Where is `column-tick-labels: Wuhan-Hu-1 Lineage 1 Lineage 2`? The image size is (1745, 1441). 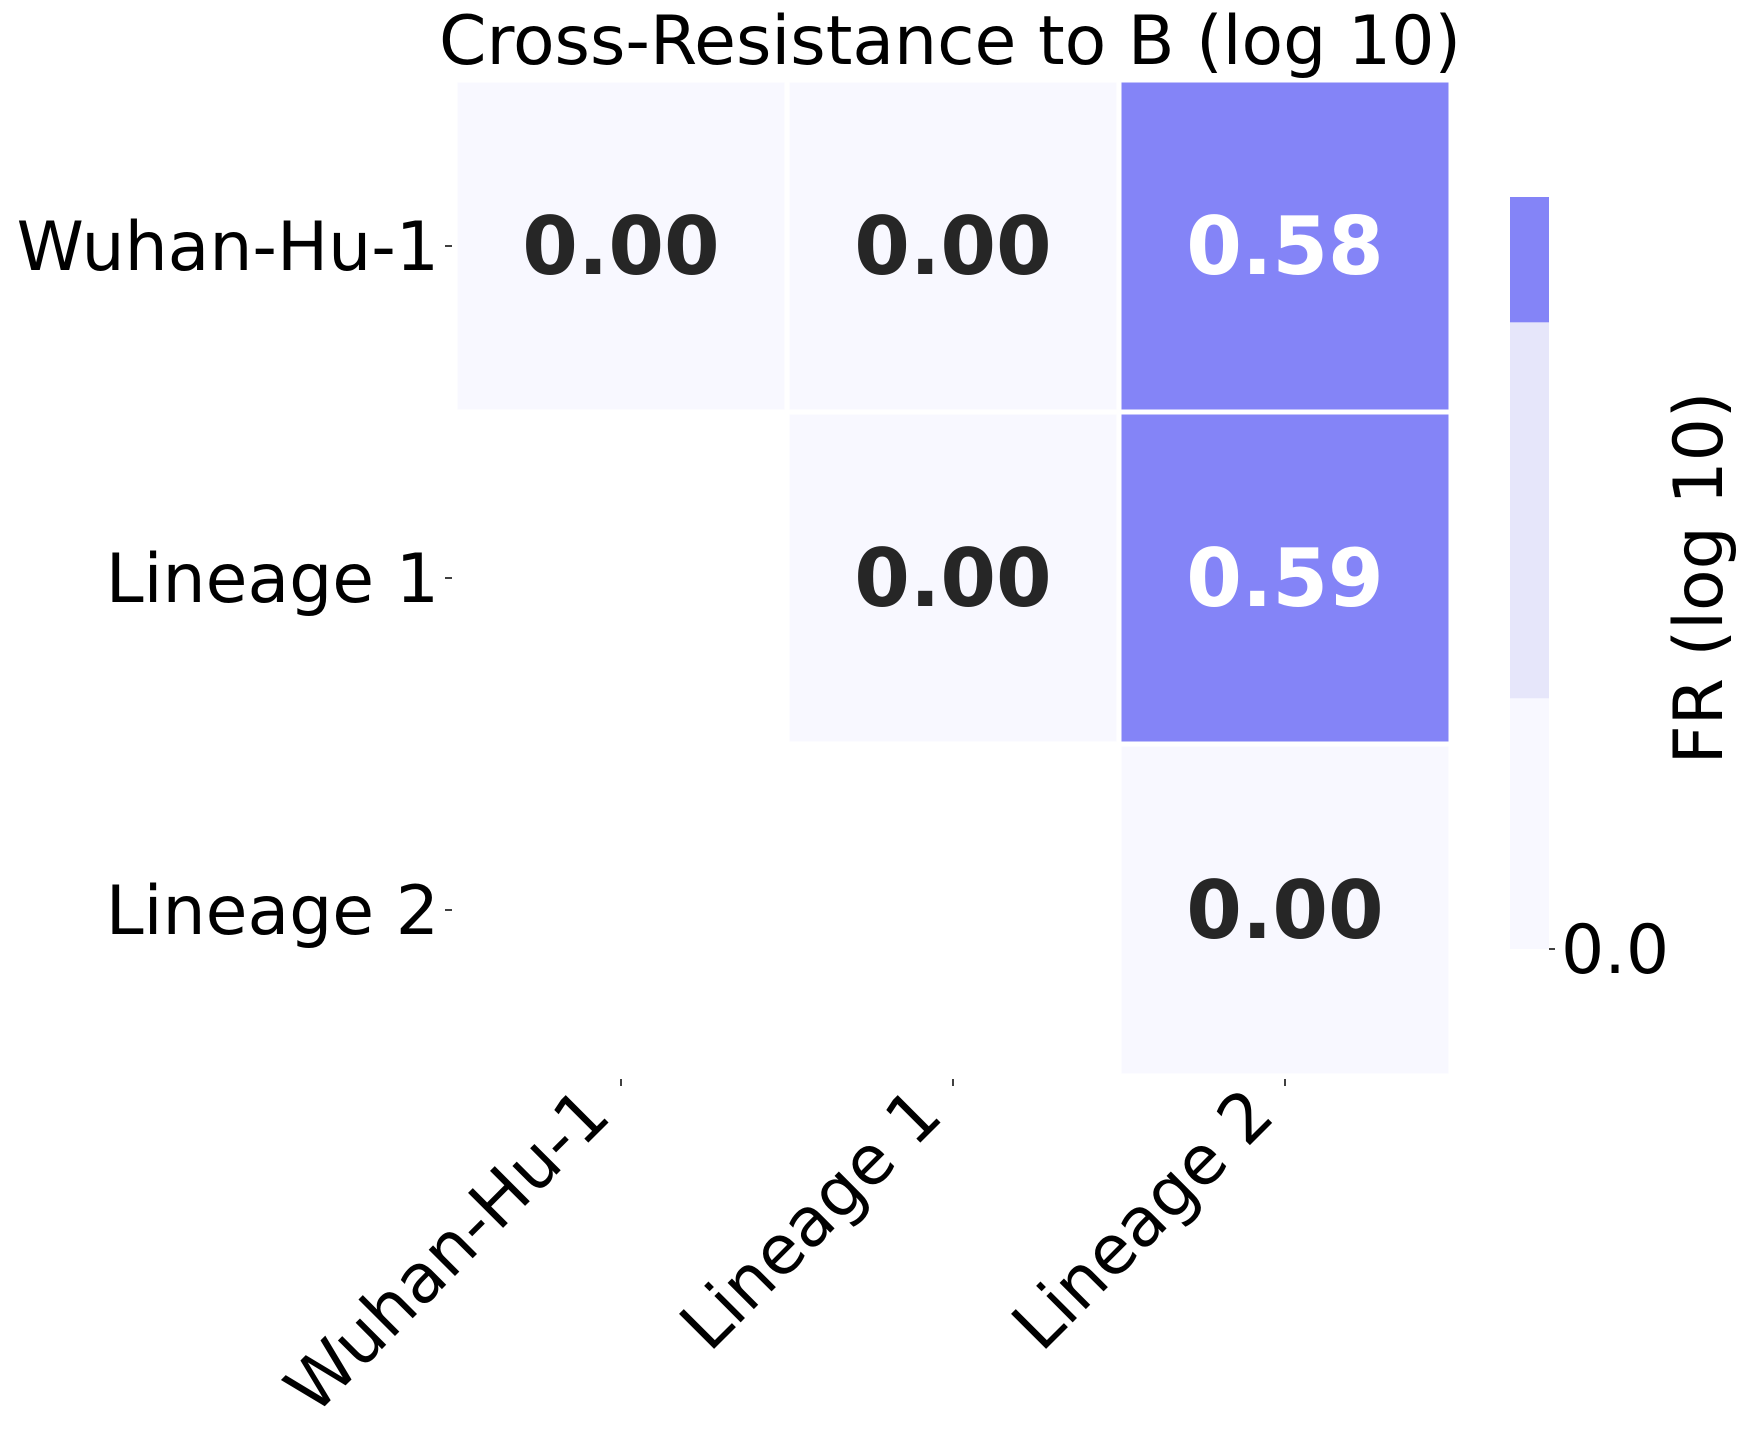 column-tick-labels: Wuhan-Hu-1 Lineage 1 Lineage 2 is located at coordinates (780, 1251).